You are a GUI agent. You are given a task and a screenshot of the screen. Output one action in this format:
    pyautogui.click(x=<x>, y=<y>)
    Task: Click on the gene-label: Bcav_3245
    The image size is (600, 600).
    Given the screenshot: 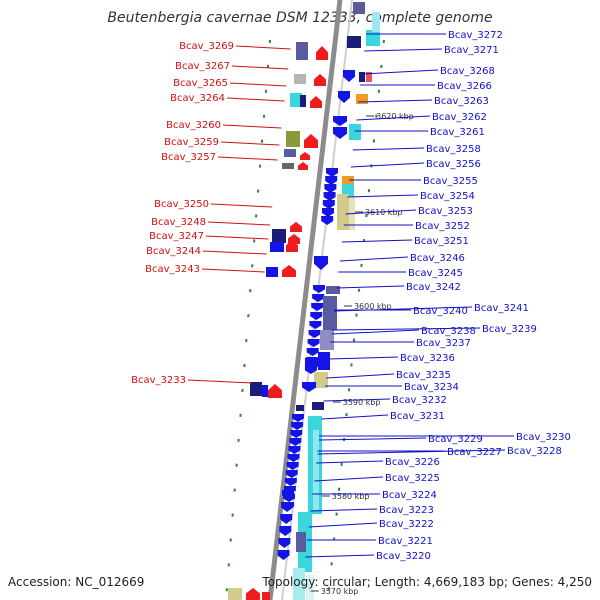 What is the action you would take?
    pyautogui.click(x=435, y=273)
    